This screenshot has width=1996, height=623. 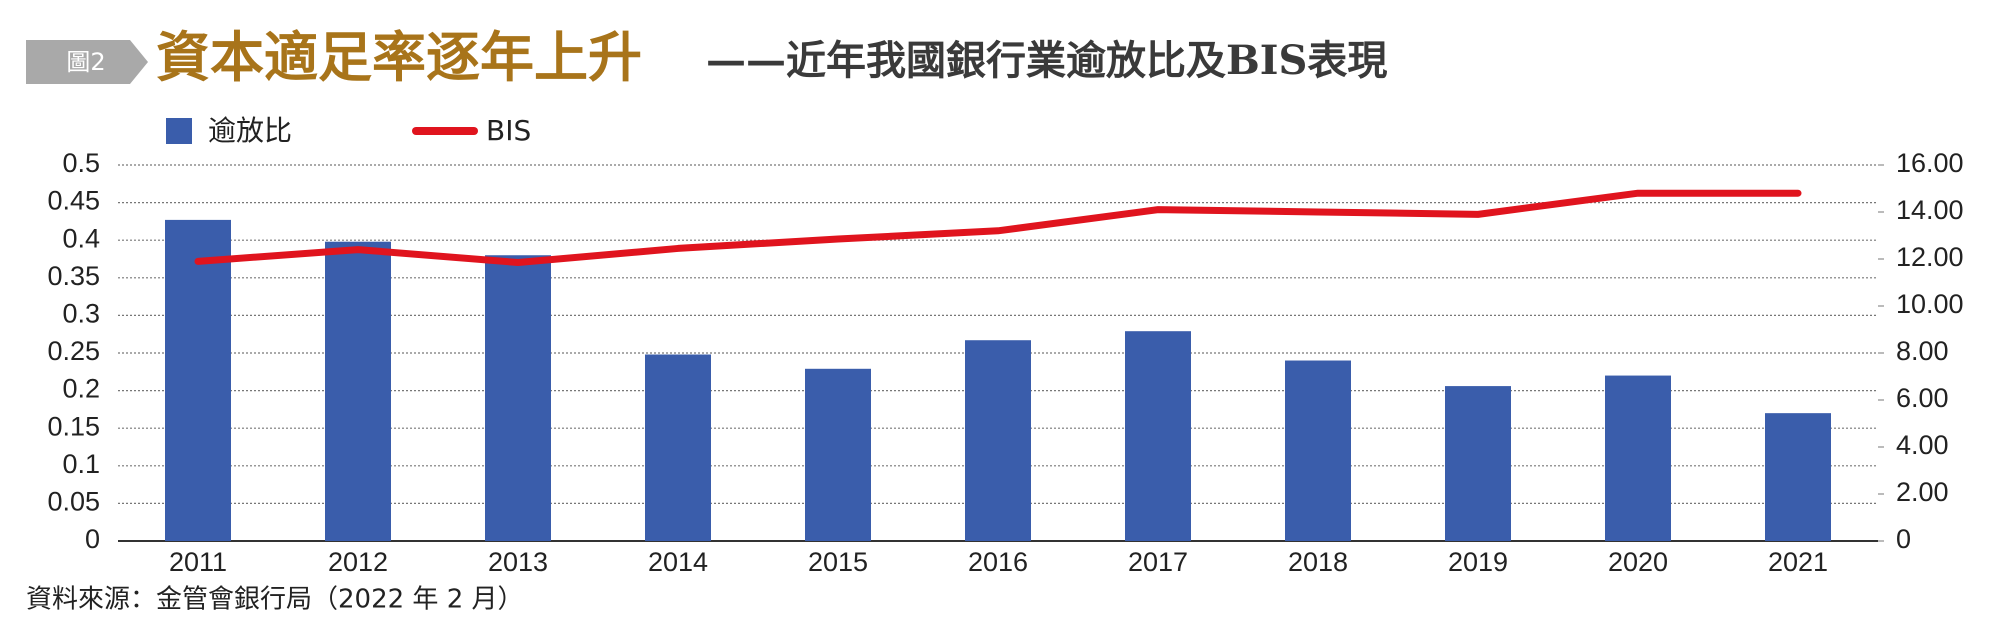 I want to click on y2-tick-label: 0, so click(x=1903, y=539).